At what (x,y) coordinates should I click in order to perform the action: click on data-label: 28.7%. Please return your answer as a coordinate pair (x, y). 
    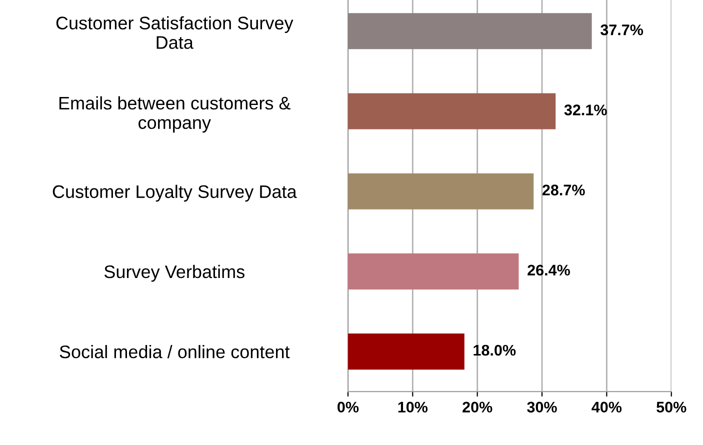
    Looking at the image, I should click on (563, 190).